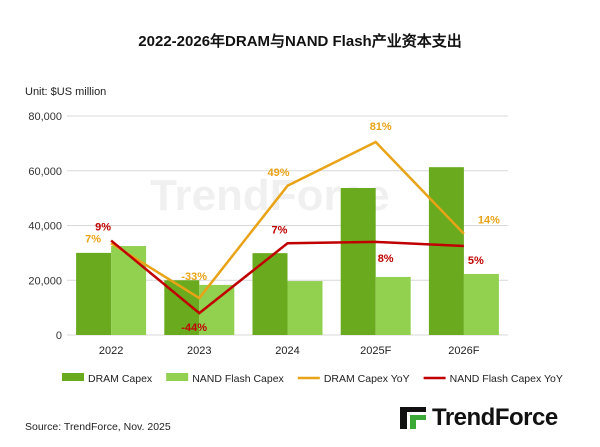  I want to click on trendforce-logo: TrendForce, so click(478, 418).